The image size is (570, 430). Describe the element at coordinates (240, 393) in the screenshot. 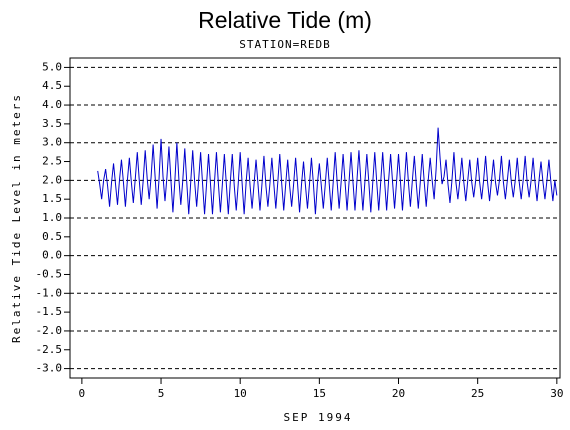

I see `x-tick-label: 10` at that location.